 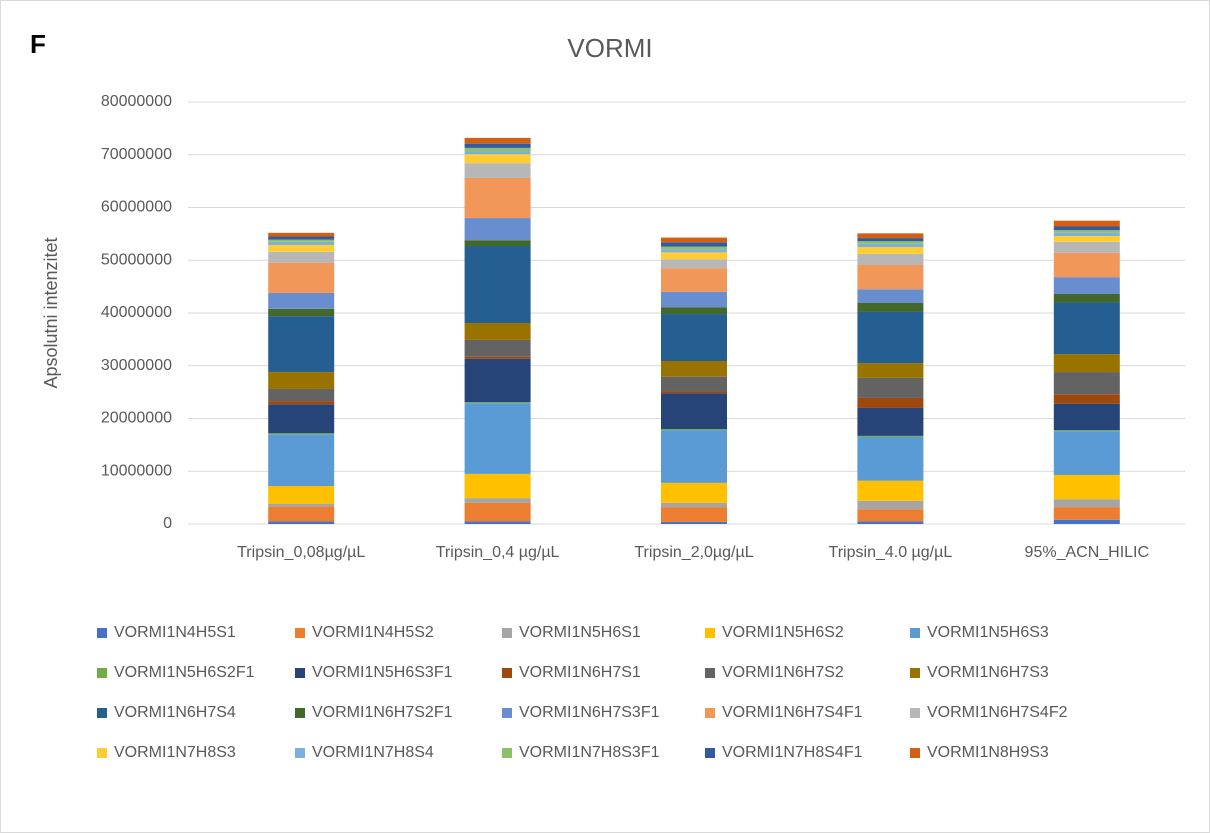 What do you see at coordinates (136, 312) in the screenshot?
I see `y-tick-label: 40000000` at bounding box center [136, 312].